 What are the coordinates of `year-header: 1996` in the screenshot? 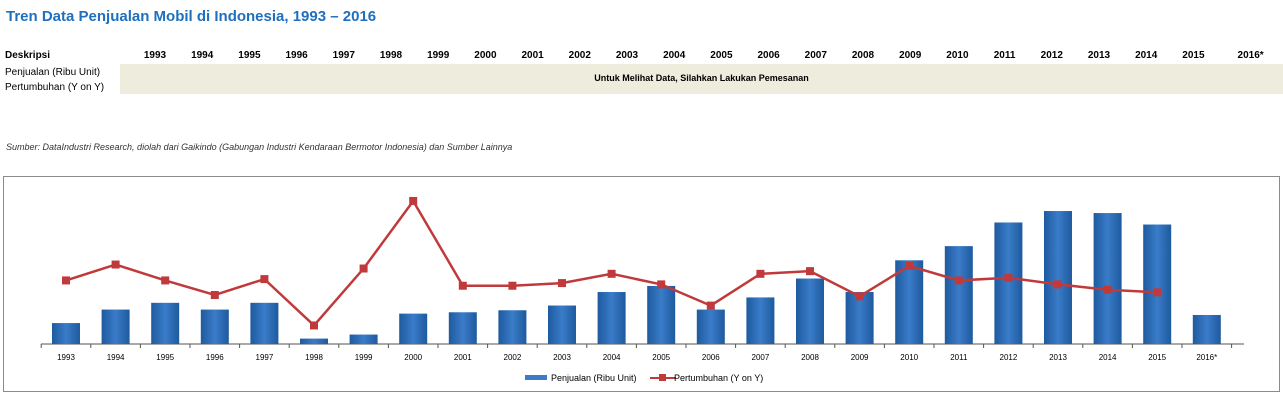 It's located at (296, 55).